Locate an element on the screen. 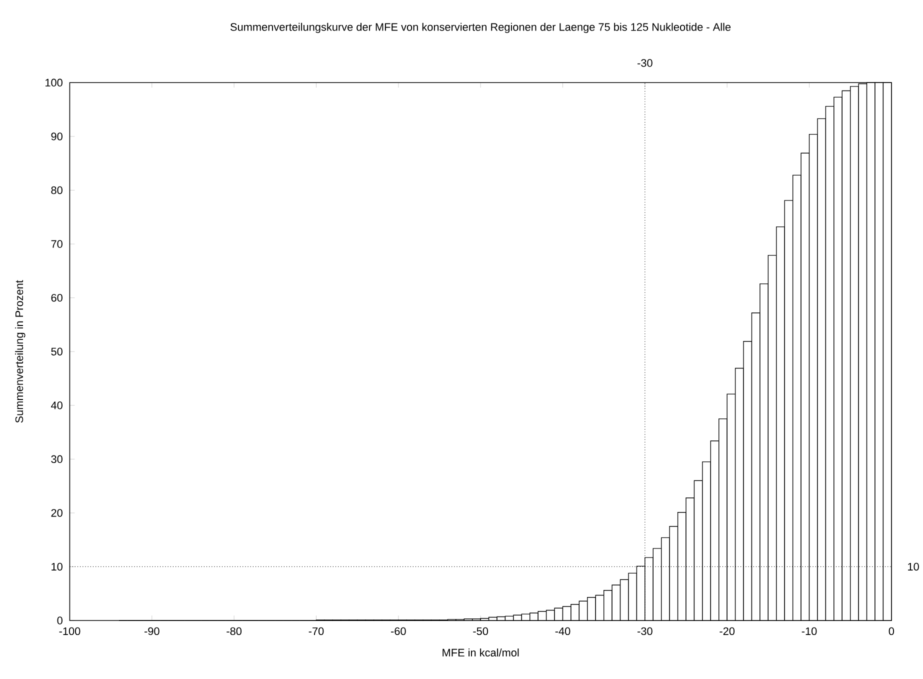  y-tick-label: 50 is located at coordinates (56, 352).